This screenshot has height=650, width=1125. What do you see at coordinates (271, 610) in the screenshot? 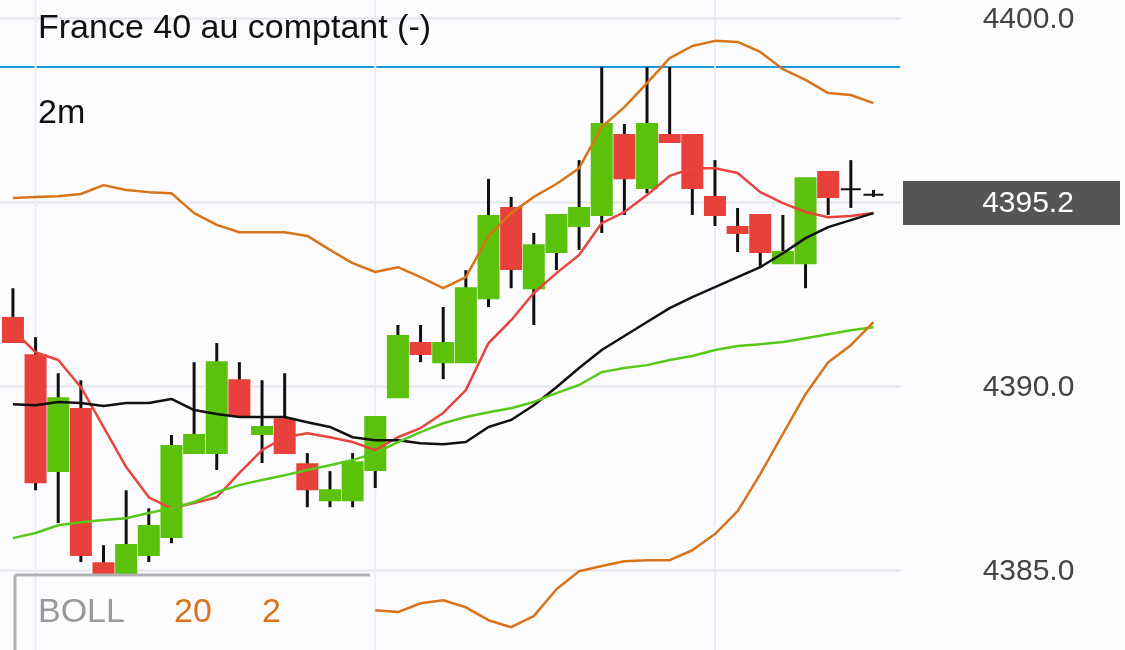
I see `annotation: 2` at bounding box center [271, 610].